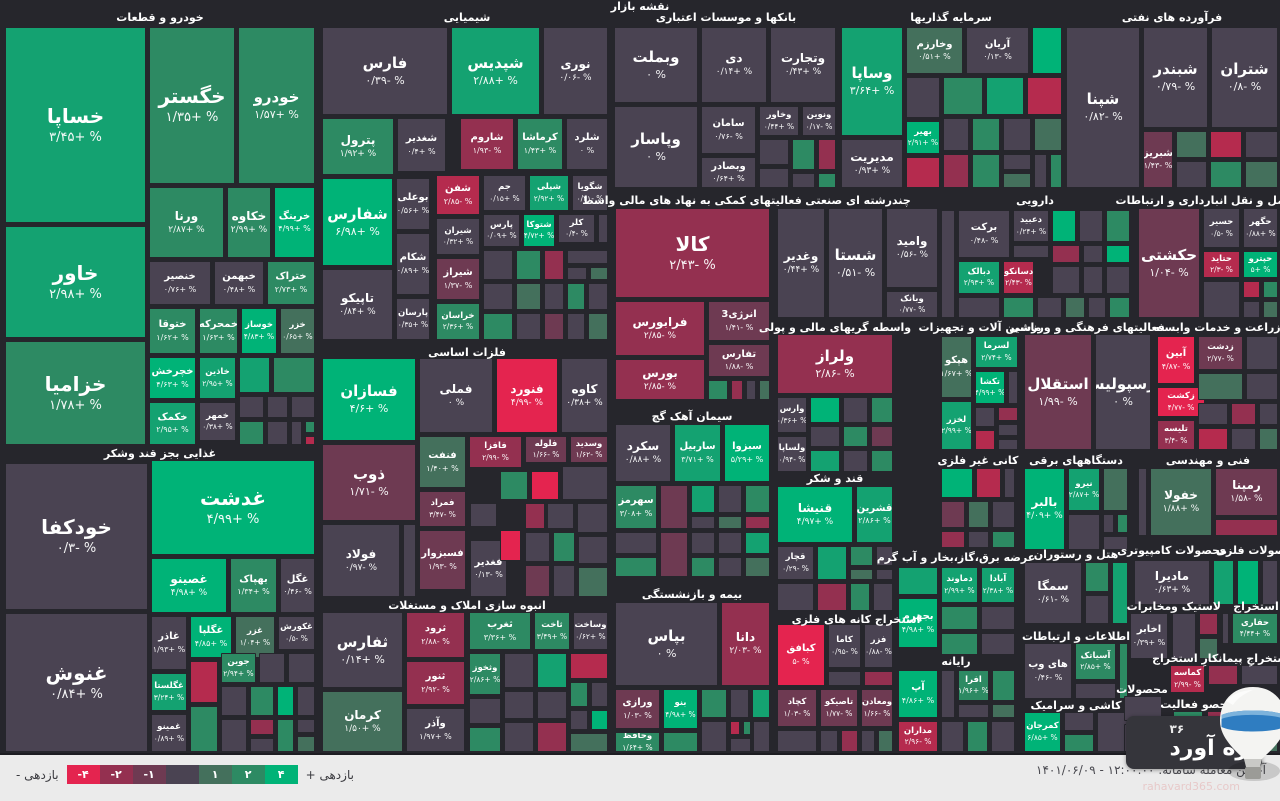 Image resolution: width=1280 pixels, height=801 pixels. Describe the element at coordinates (1058, 392) in the screenshot. I see `stock-tile: استقلال ۱/۹۹- %` at that location.